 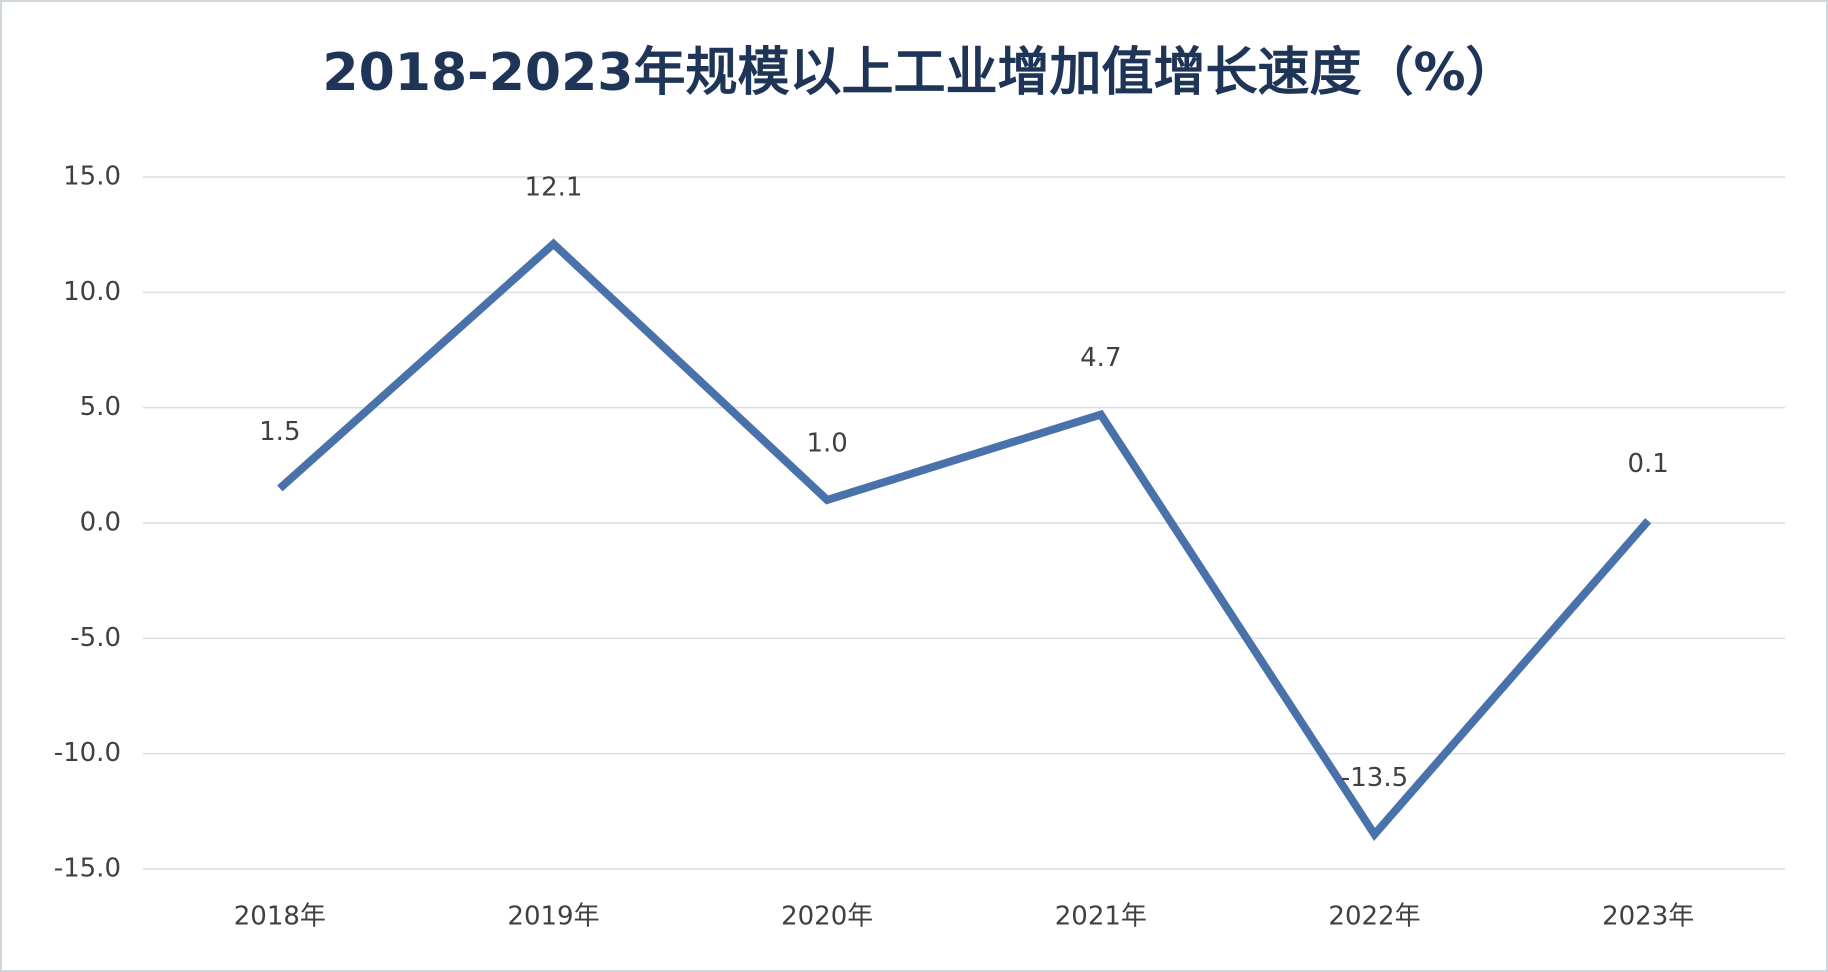 What do you see at coordinates (92, 177) in the screenshot?
I see `y-tick-label: 15.0` at bounding box center [92, 177].